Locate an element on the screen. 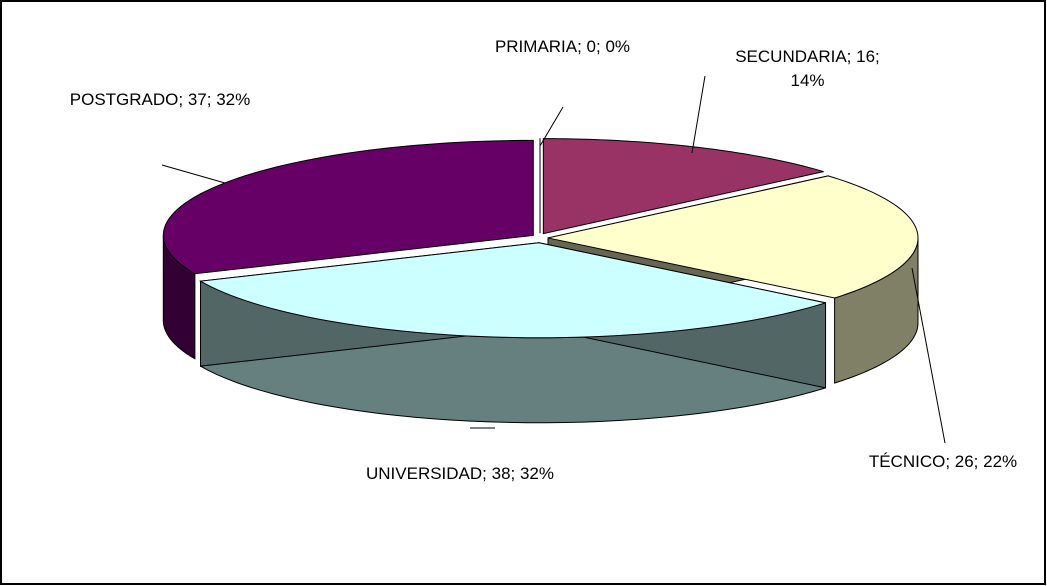 The width and height of the screenshot is (1047, 586). data-label: TÉCNICO; 26; 22% is located at coordinates (943, 461).